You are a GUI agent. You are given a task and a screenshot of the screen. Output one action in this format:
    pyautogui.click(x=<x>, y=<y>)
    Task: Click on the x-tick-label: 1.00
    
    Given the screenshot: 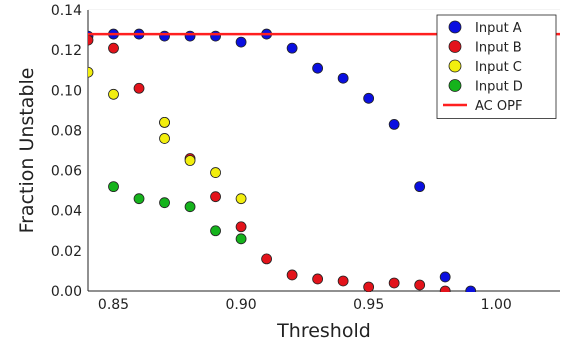 What is the action you would take?
    pyautogui.click(x=496, y=305)
    